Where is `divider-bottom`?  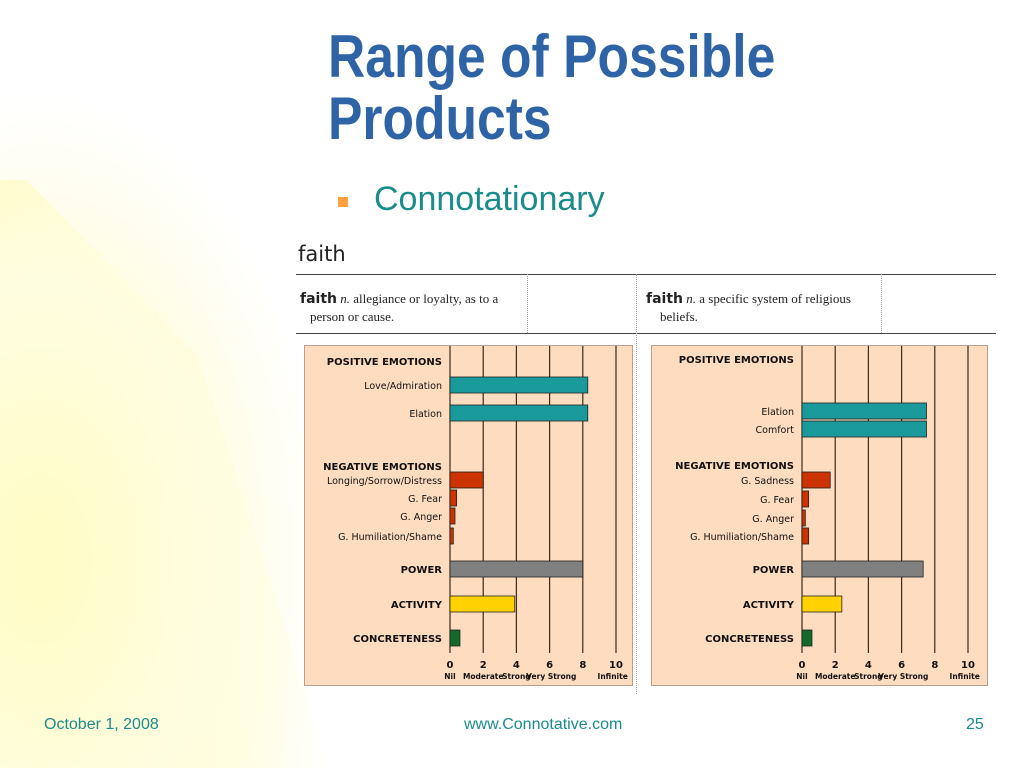 divider-bottom is located at coordinates (646, 333).